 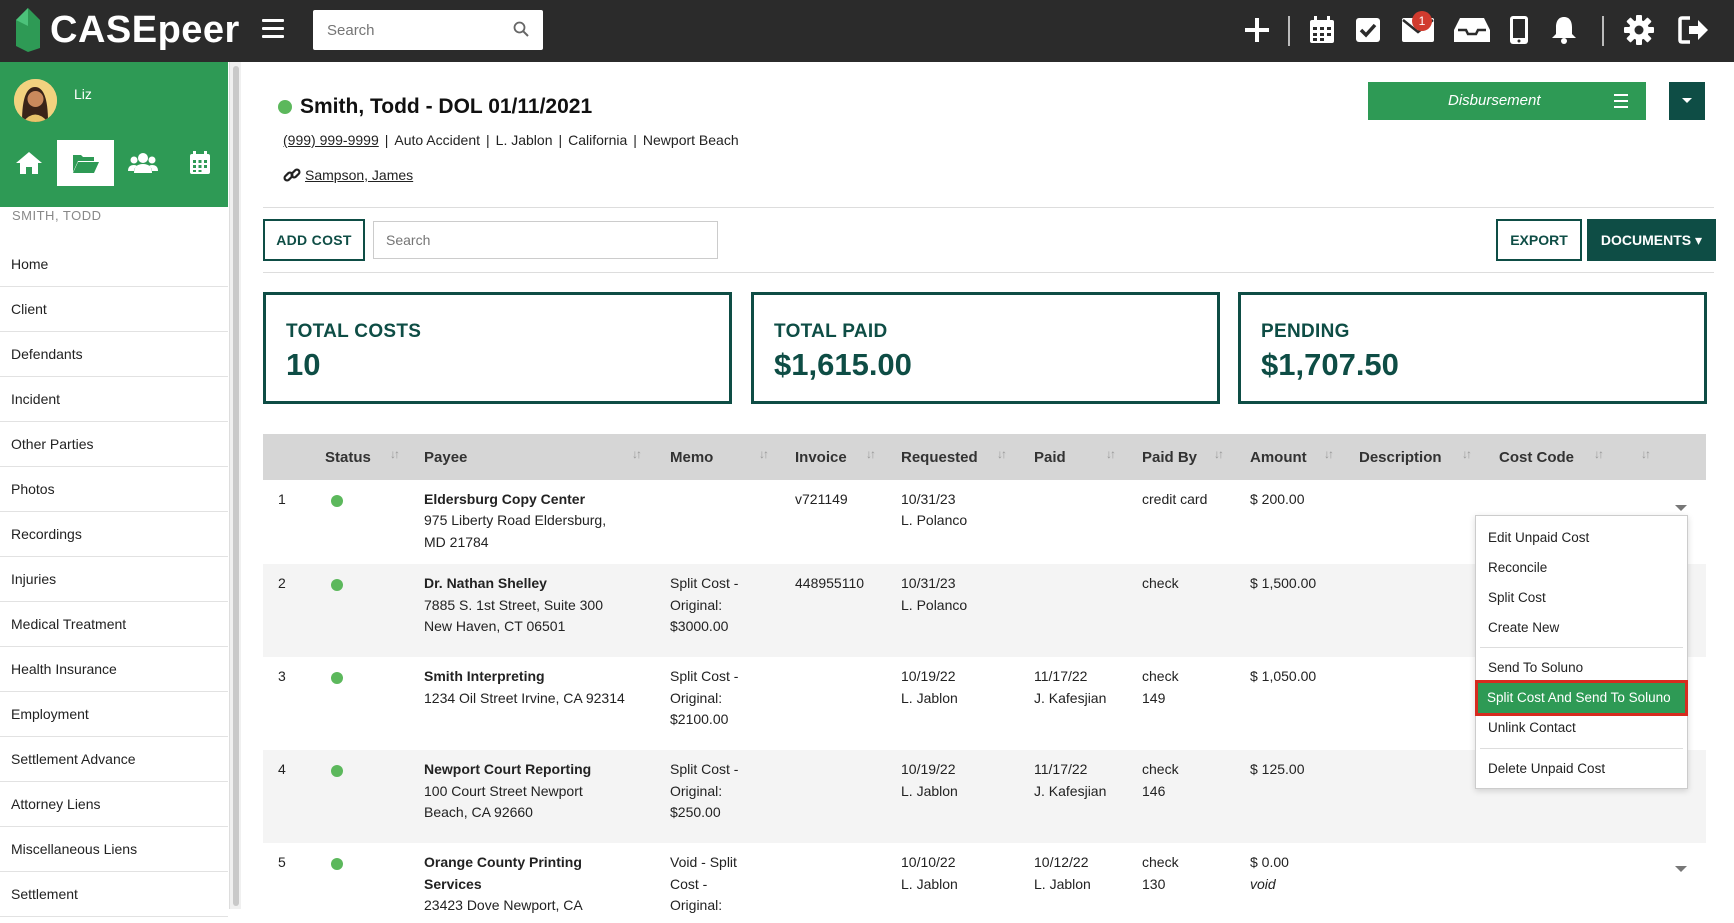 I want to click on col-cost-code: Cost Code, so click(x=1536, y=457).